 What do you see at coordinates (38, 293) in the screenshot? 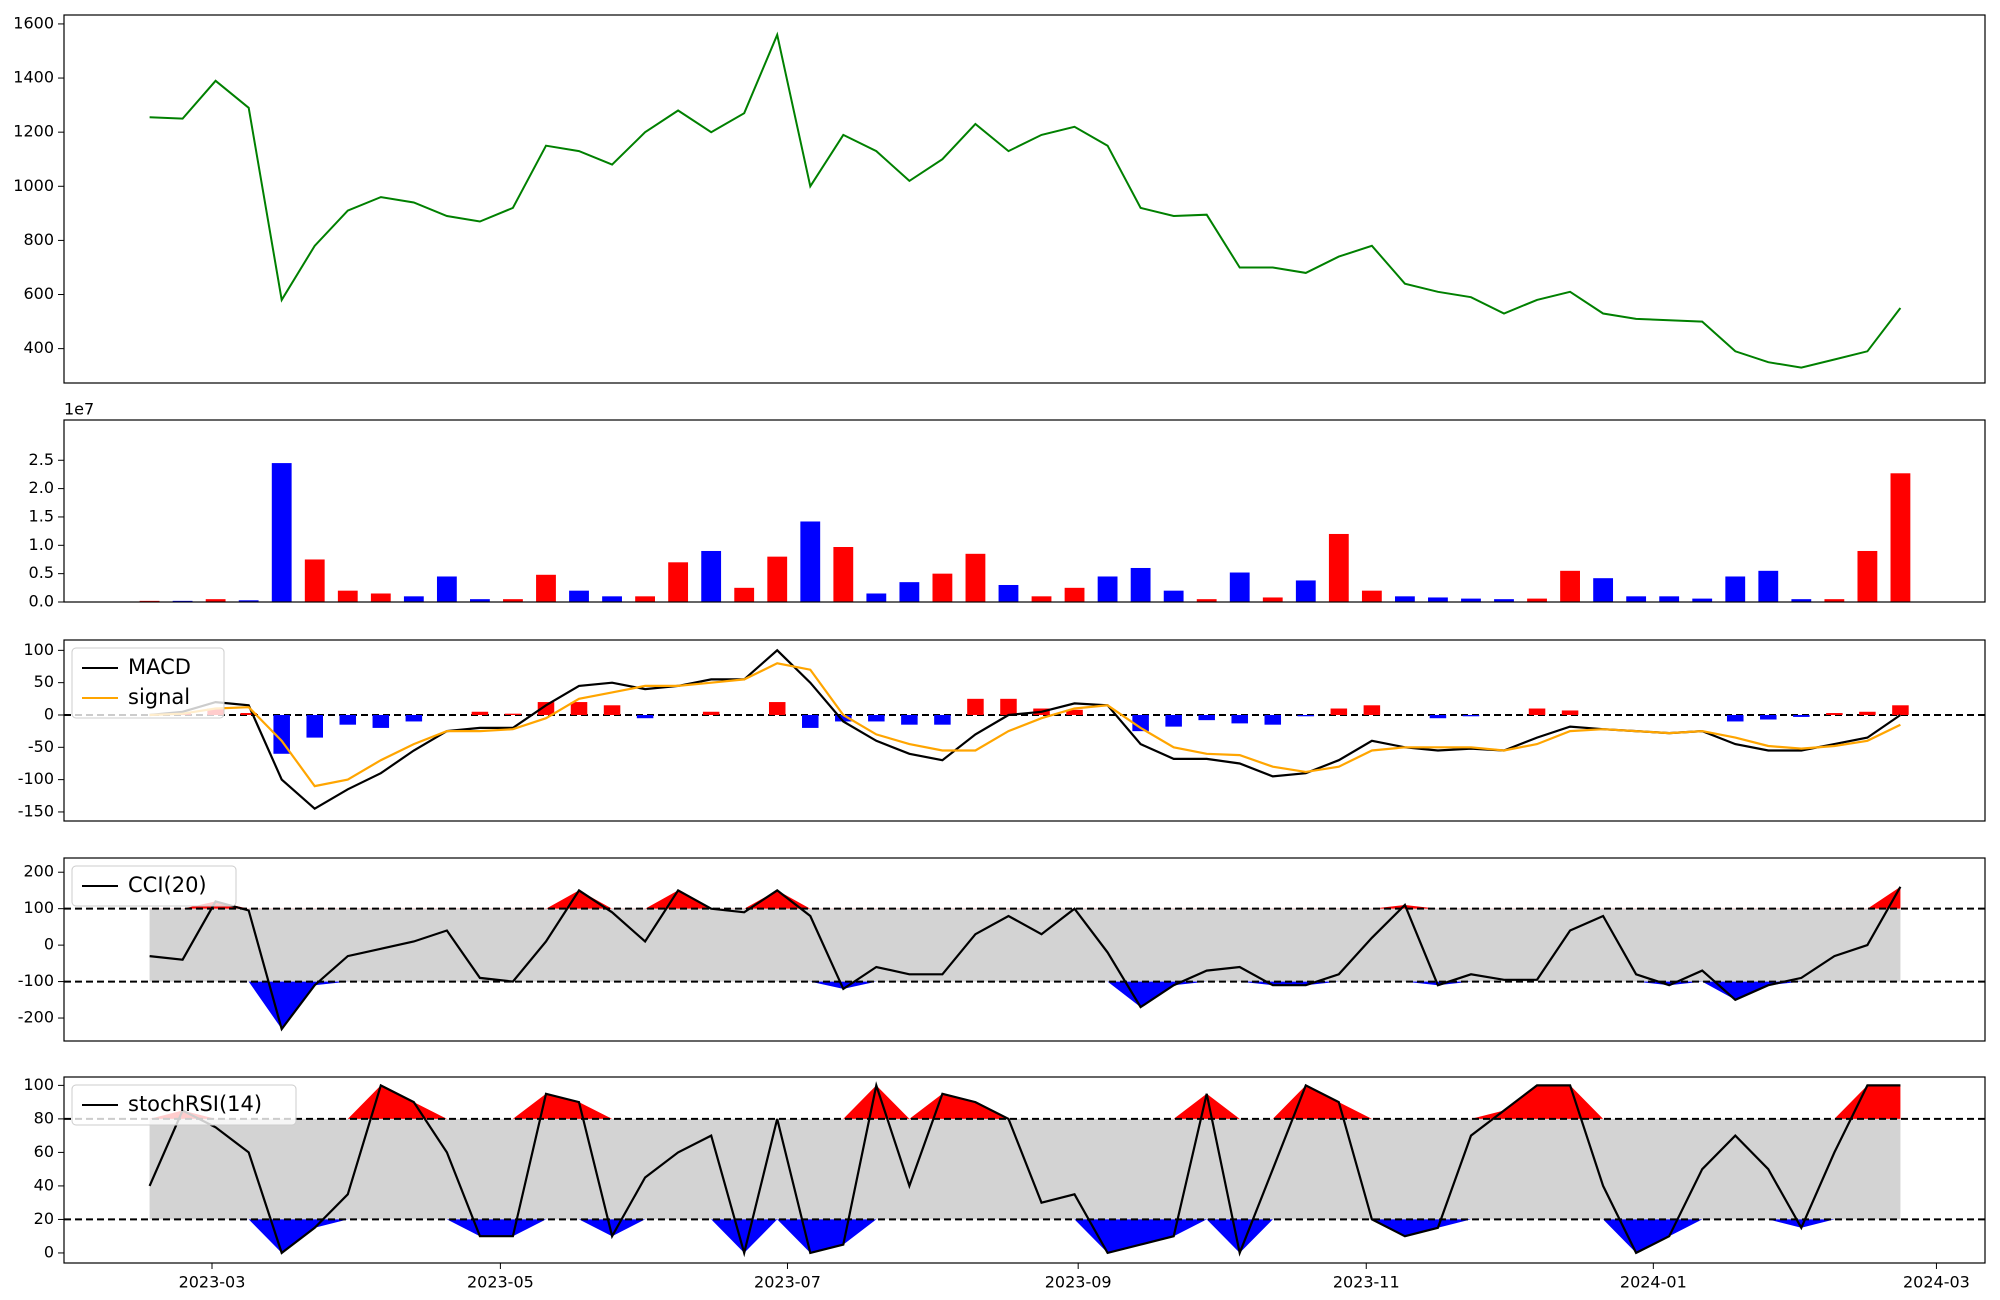
I see `y-tick-label: 600` at bounding box center [38, 293].